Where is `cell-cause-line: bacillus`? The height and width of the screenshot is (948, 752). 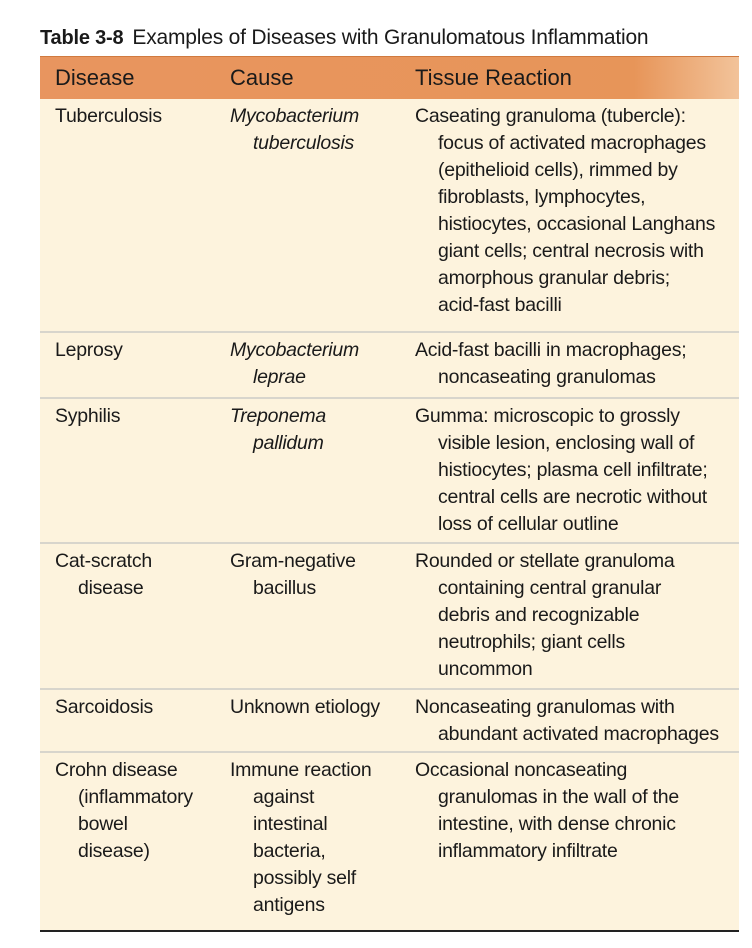 cell-cause-line: bacillus is located at coordinates (285, 588).